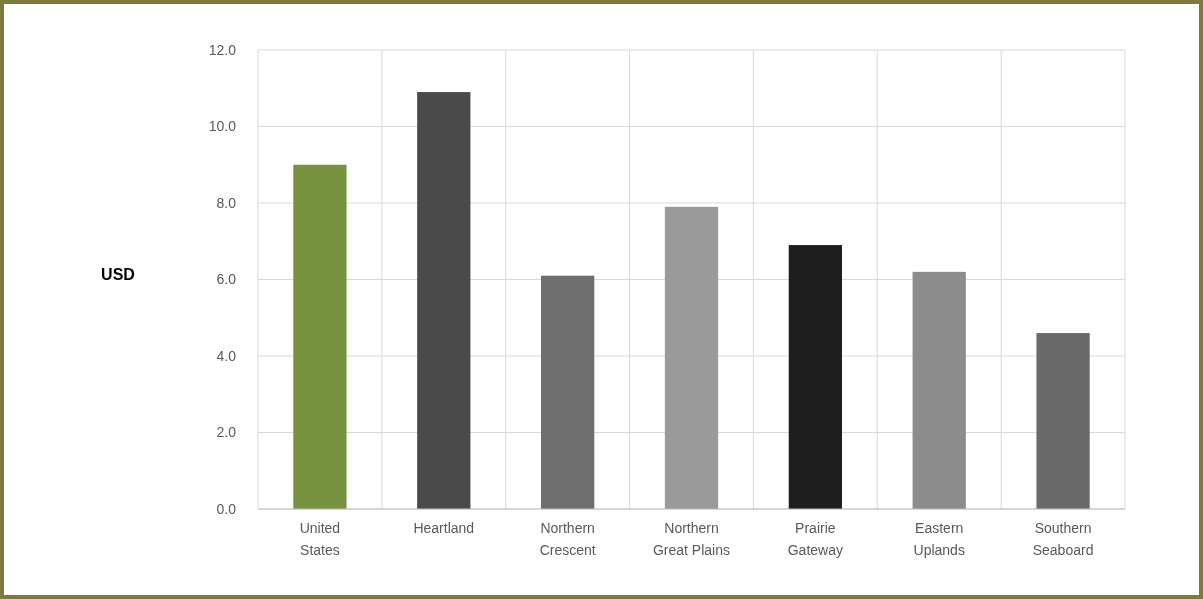 Image resolution: width=1203 pixels, height=599 pixels. I want to click on y-tick-label: 12.0, so click(222, 49).